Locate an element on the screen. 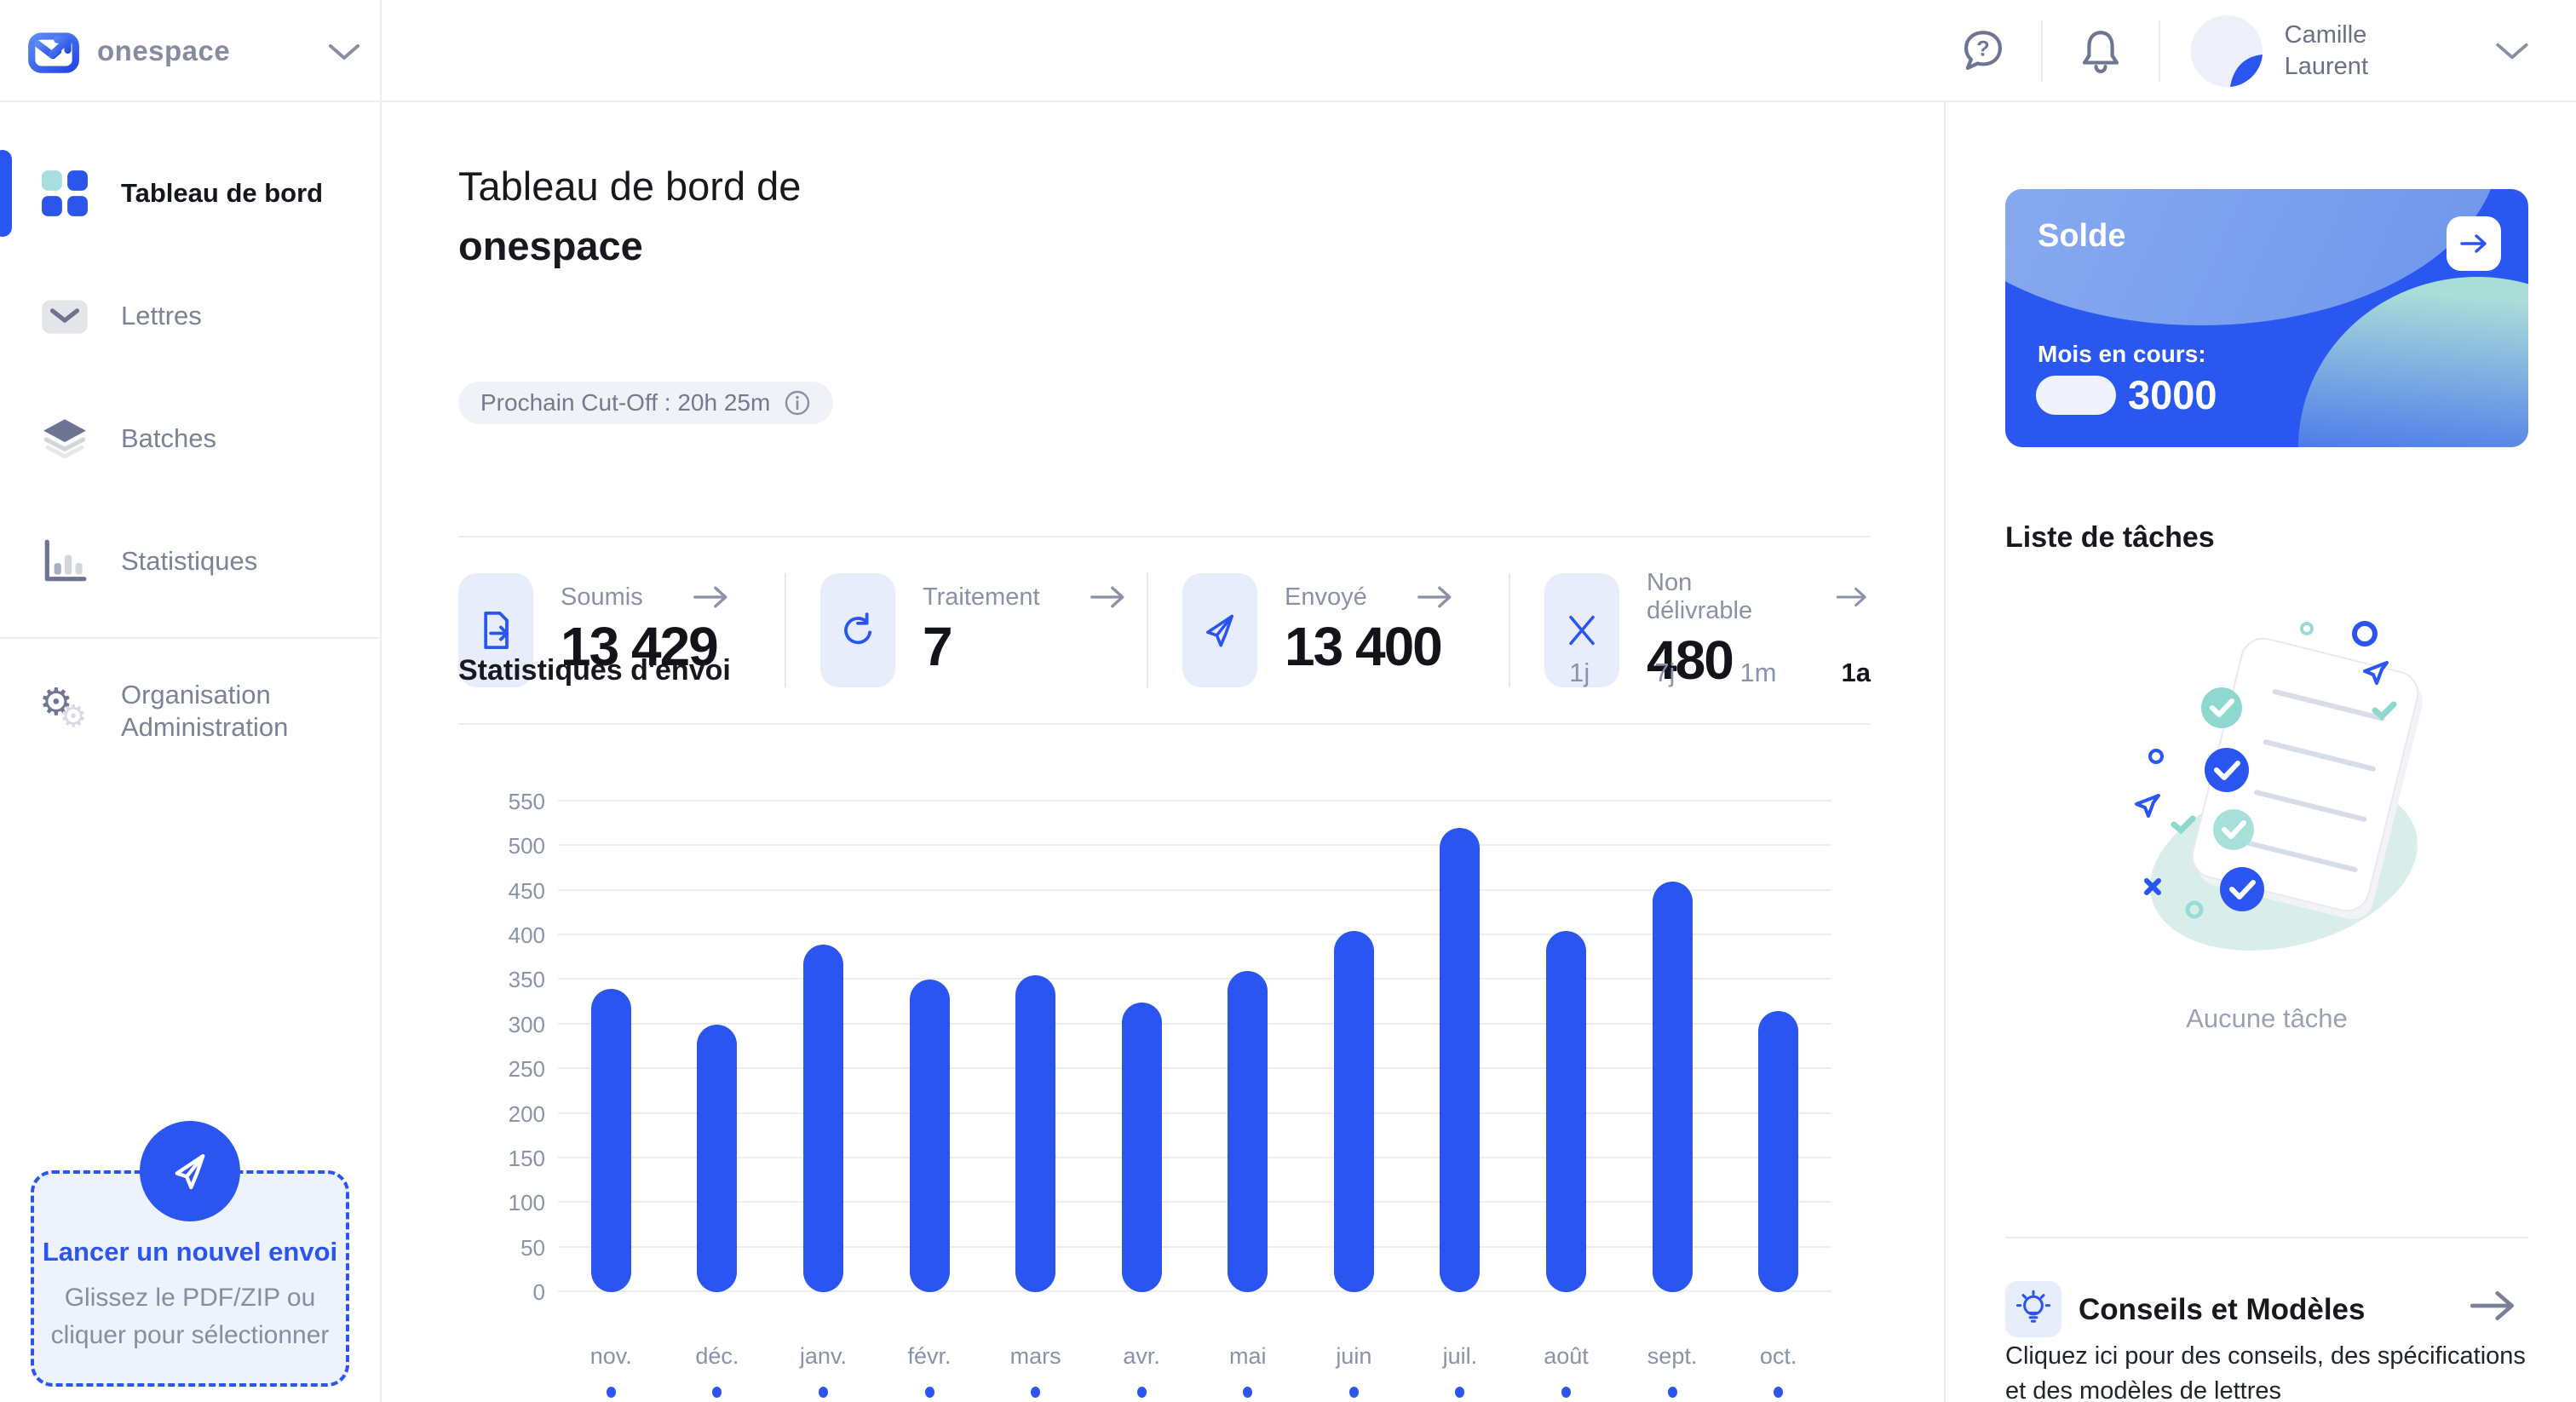 Image resolution: width=2576 pixels, height=1402 pixels. balance-row: 3000 is located at coordinates (2126, 394).